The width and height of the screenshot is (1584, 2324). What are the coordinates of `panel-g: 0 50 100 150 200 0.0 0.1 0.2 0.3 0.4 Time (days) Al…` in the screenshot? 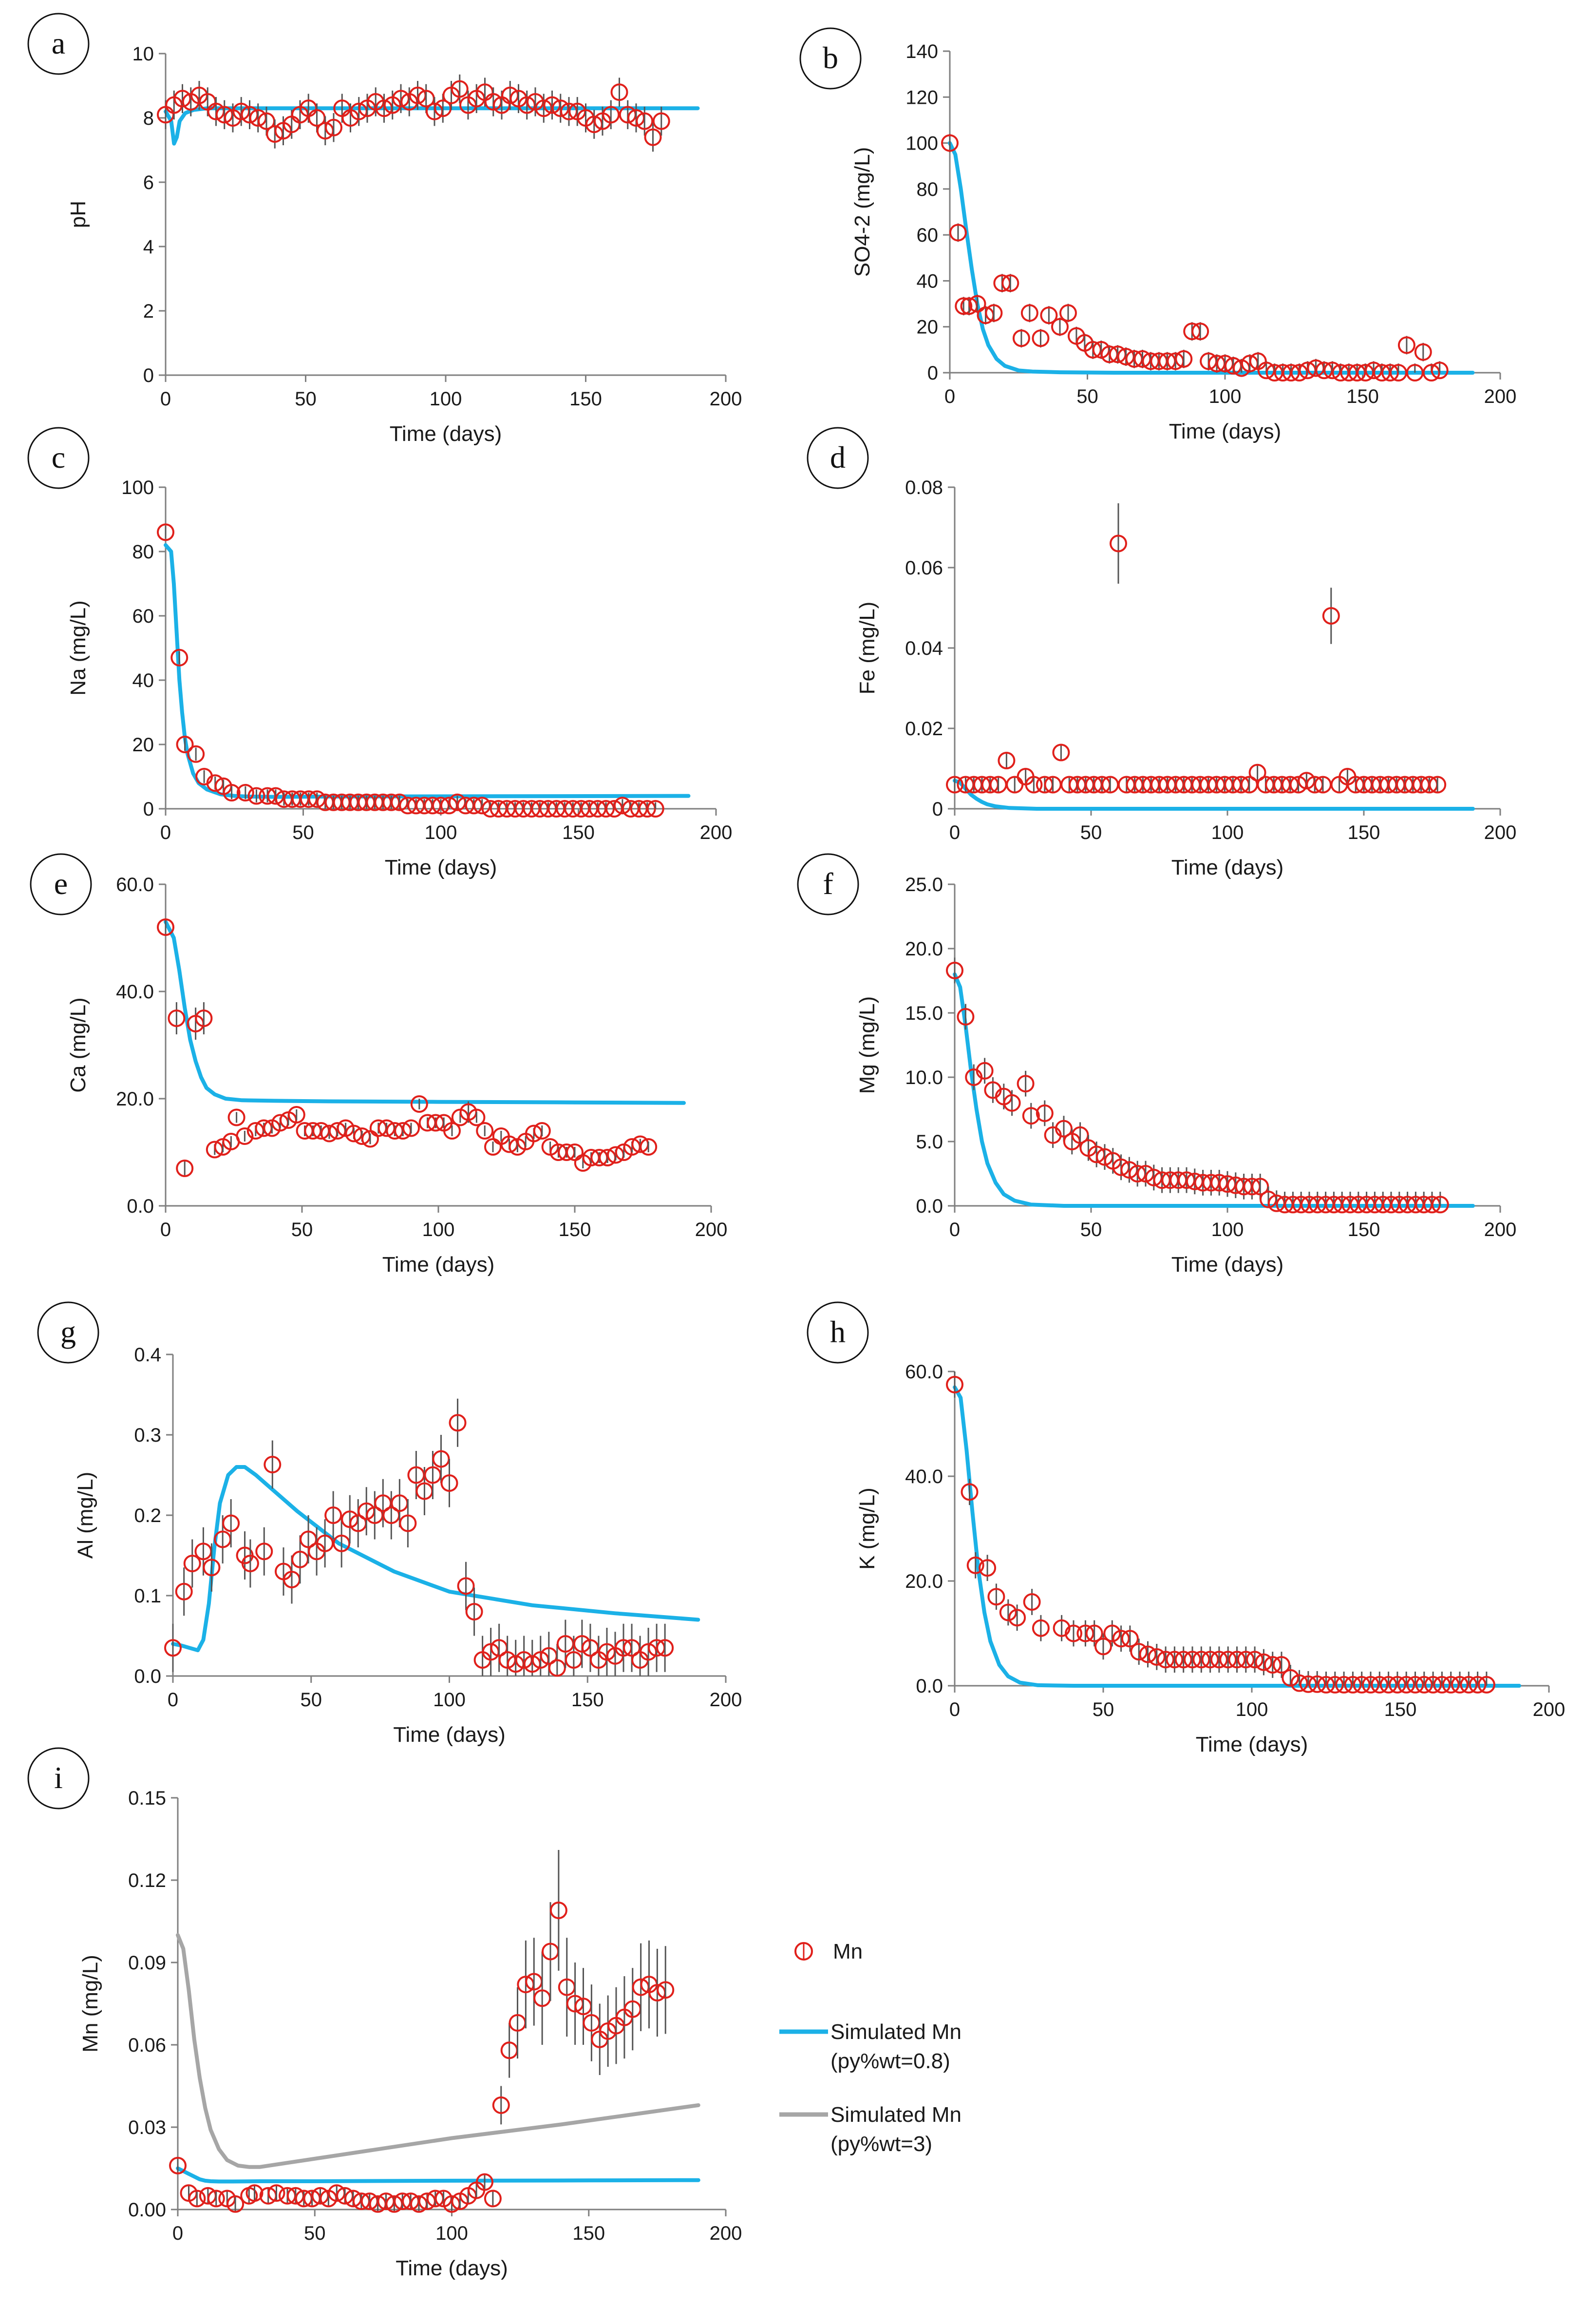 It's located at (390, 1524).